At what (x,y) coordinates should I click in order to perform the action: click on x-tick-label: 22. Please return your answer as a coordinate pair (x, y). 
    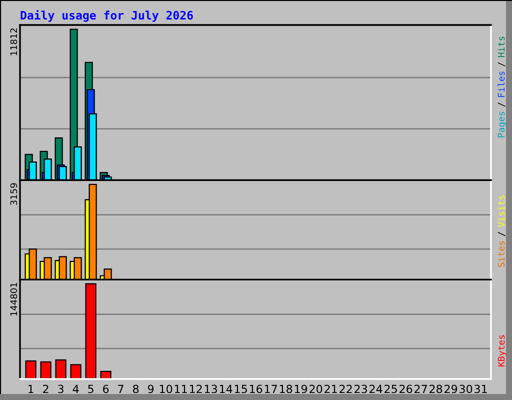
    Looking at the image, I should click on (346, 388).